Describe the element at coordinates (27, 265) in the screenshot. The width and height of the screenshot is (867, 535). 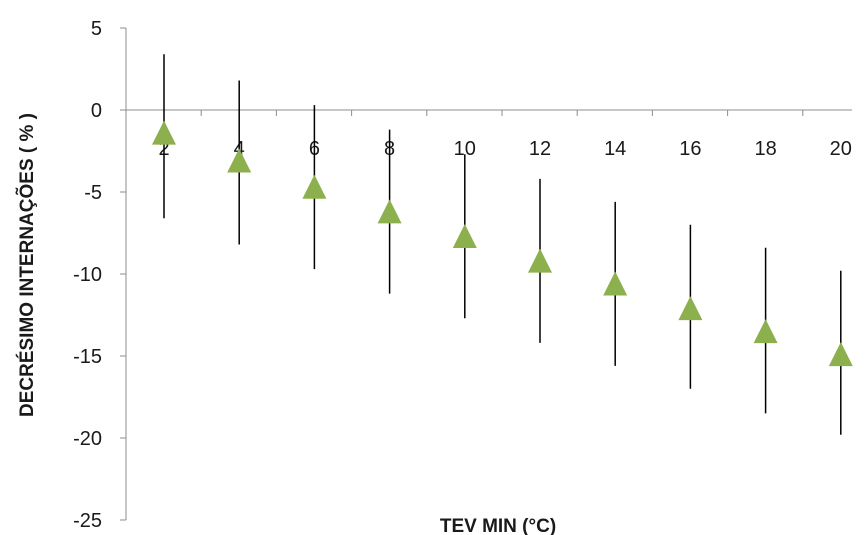
I see `y-axis-title: DECRÉSIMO INTERNAÇÕES ( % )` at that location.